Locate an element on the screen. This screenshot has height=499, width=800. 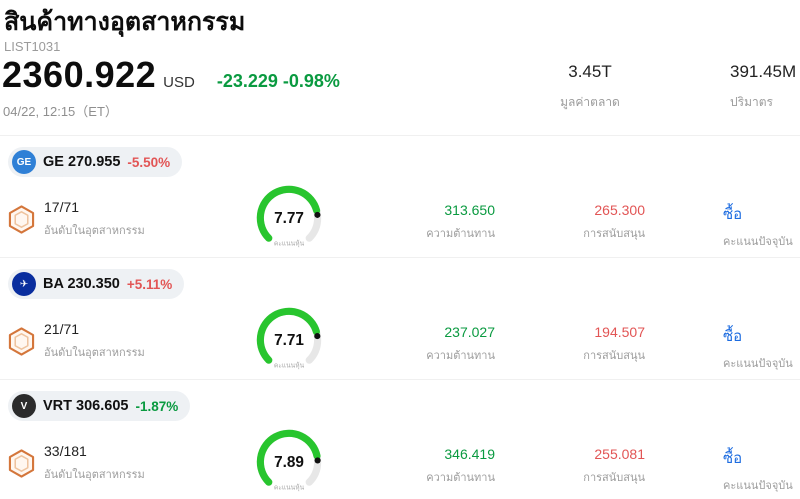
ticker-price: VRT 306.605 is located at coordinates (85, 406).